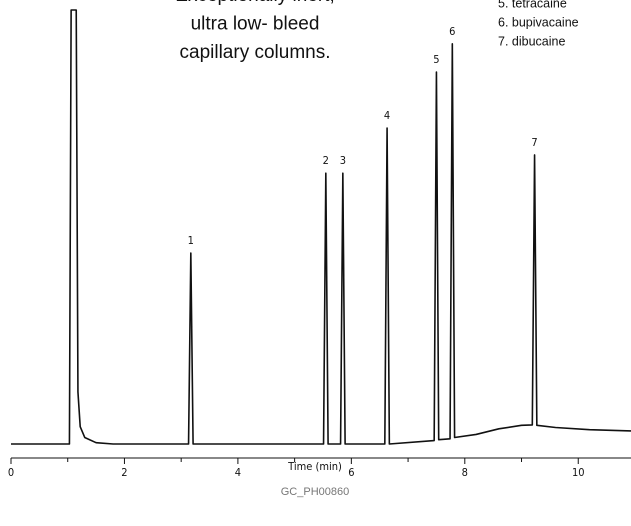  I want to click on headline: Exceptionally inert,, so click(254, 3).